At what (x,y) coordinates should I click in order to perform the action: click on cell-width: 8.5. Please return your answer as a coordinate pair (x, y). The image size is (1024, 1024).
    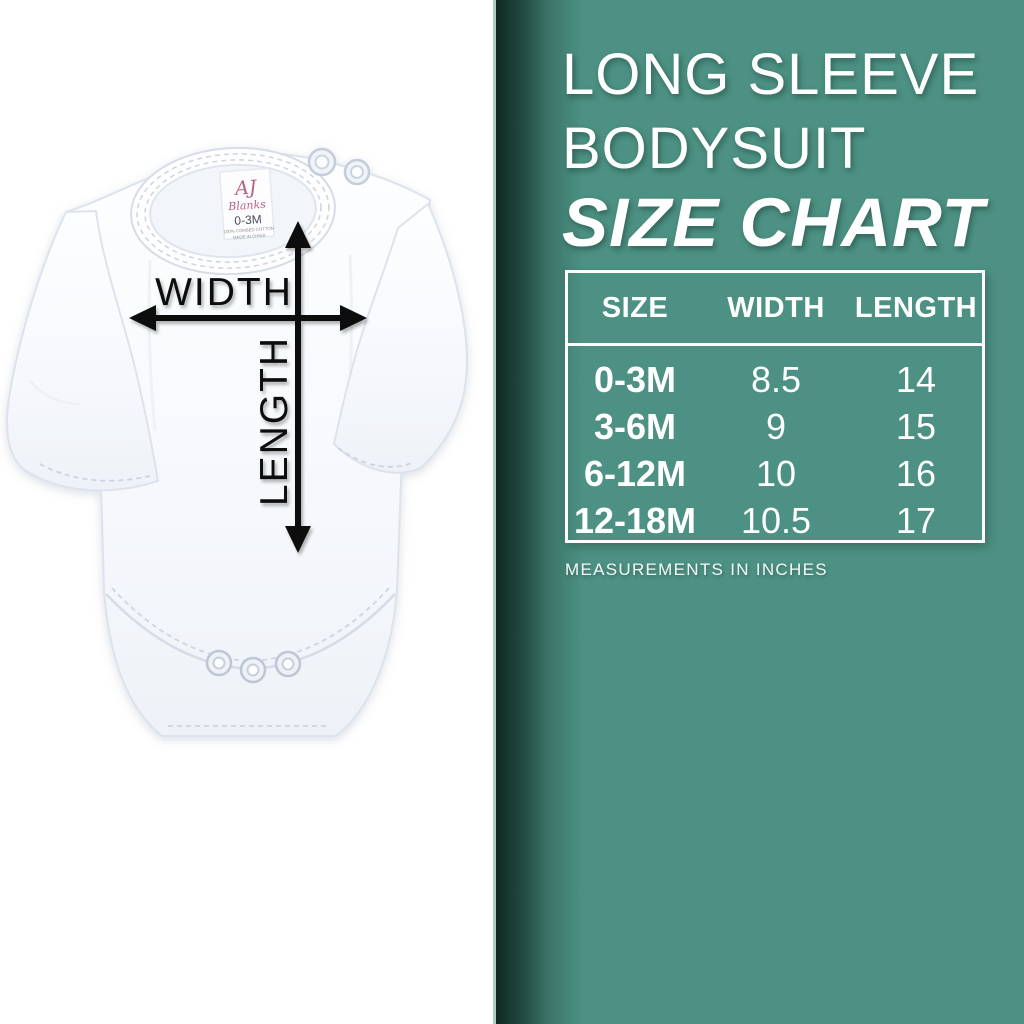
    Looking at the image, I should click on (776, 379).